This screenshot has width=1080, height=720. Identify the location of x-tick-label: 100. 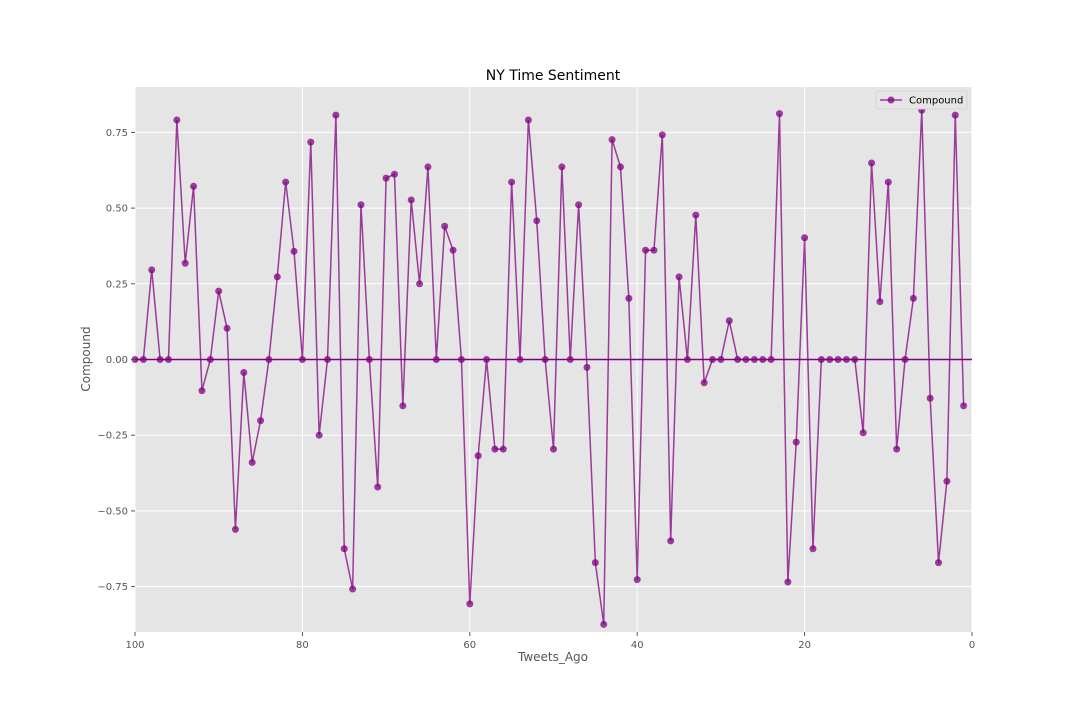
(134, 645).